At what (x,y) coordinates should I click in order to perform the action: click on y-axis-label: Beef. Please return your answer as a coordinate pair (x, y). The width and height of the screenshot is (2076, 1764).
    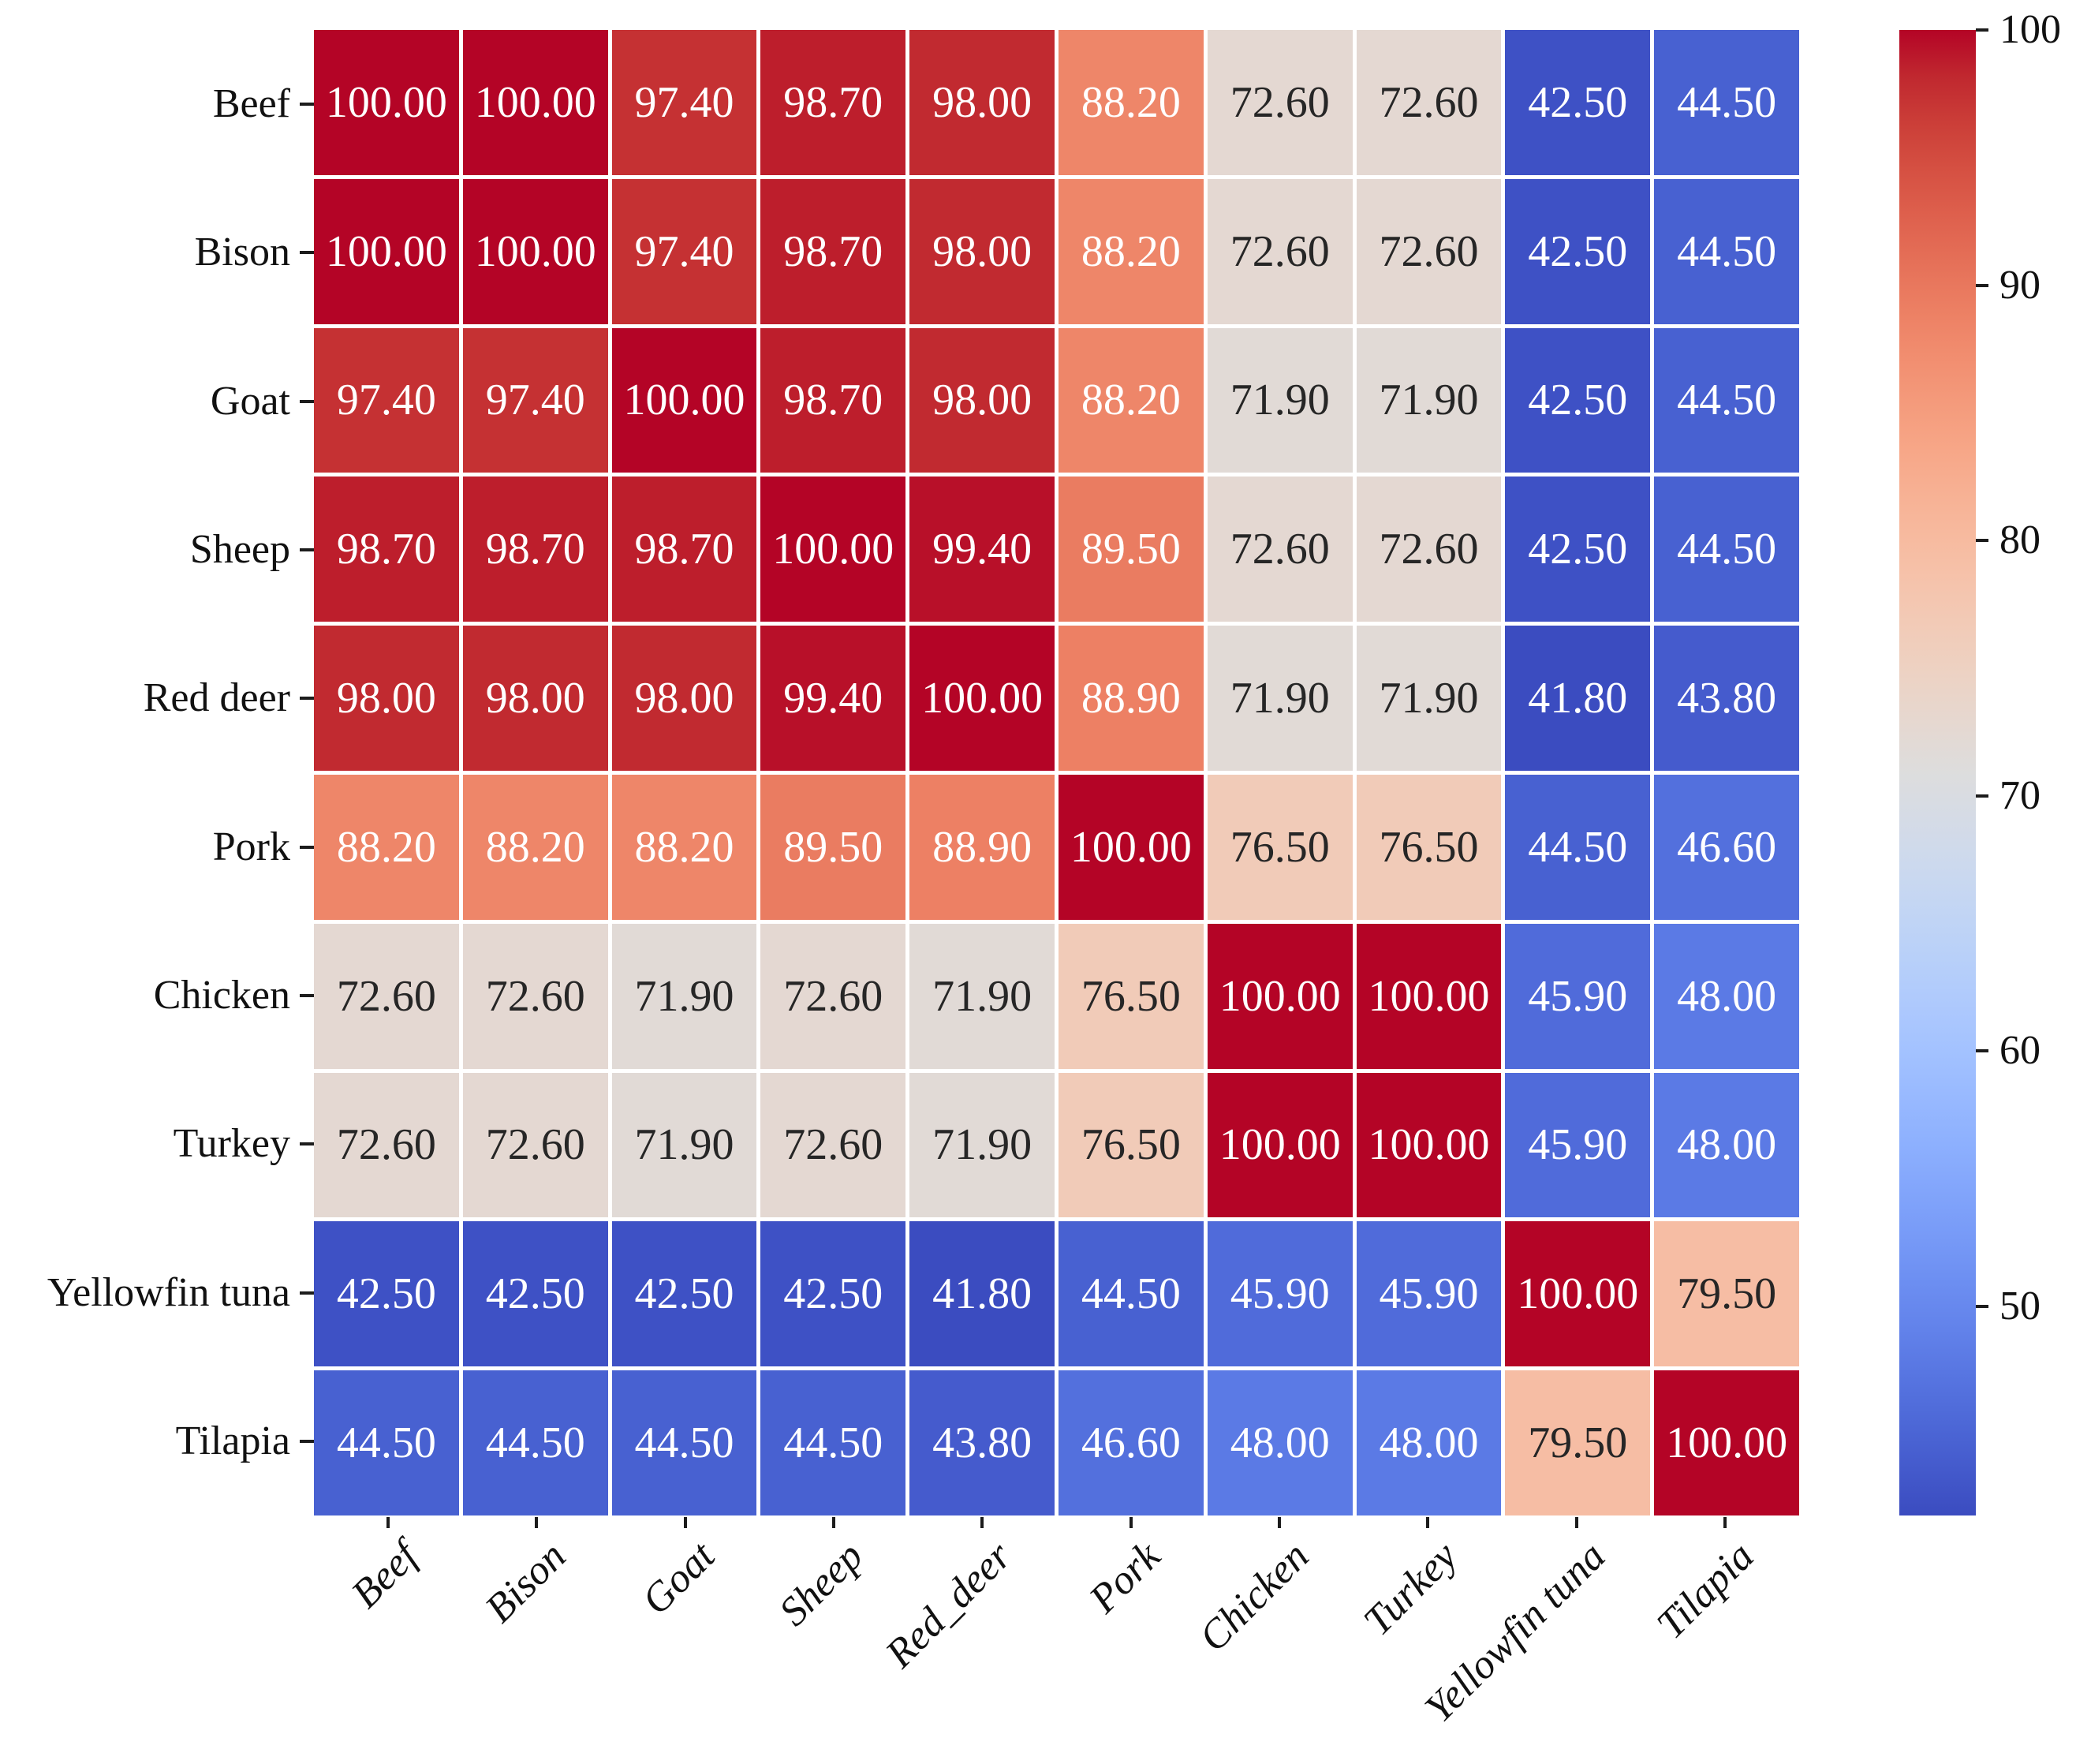
    Looking at the image, I should click on (251, 104).